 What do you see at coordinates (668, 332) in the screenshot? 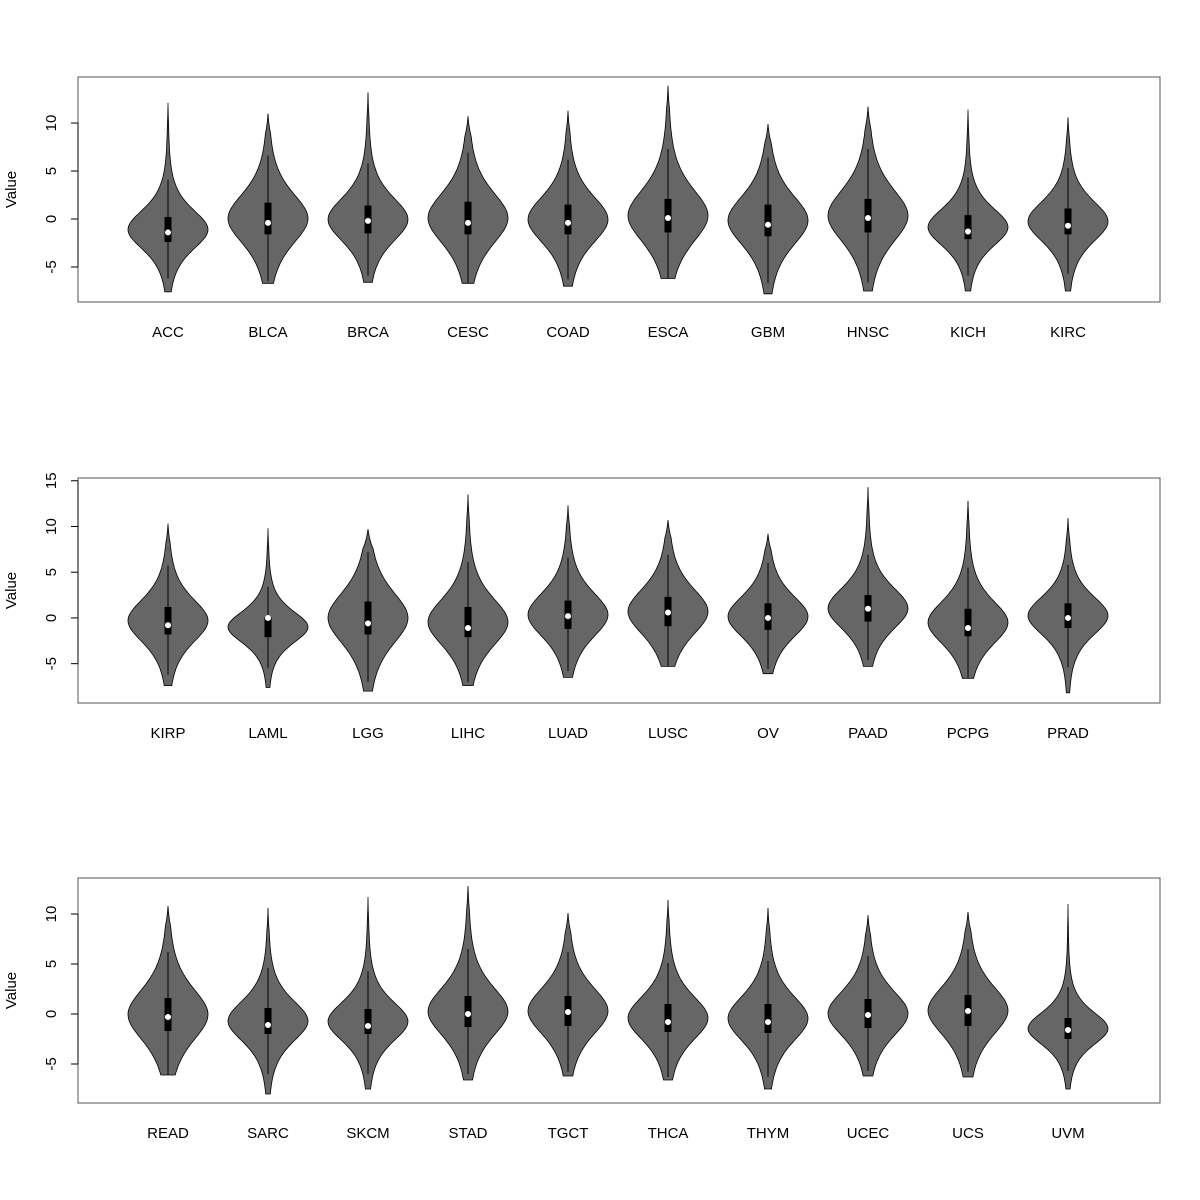
I see `x-tick-label: ESCA` at bounding box center [668, 332].